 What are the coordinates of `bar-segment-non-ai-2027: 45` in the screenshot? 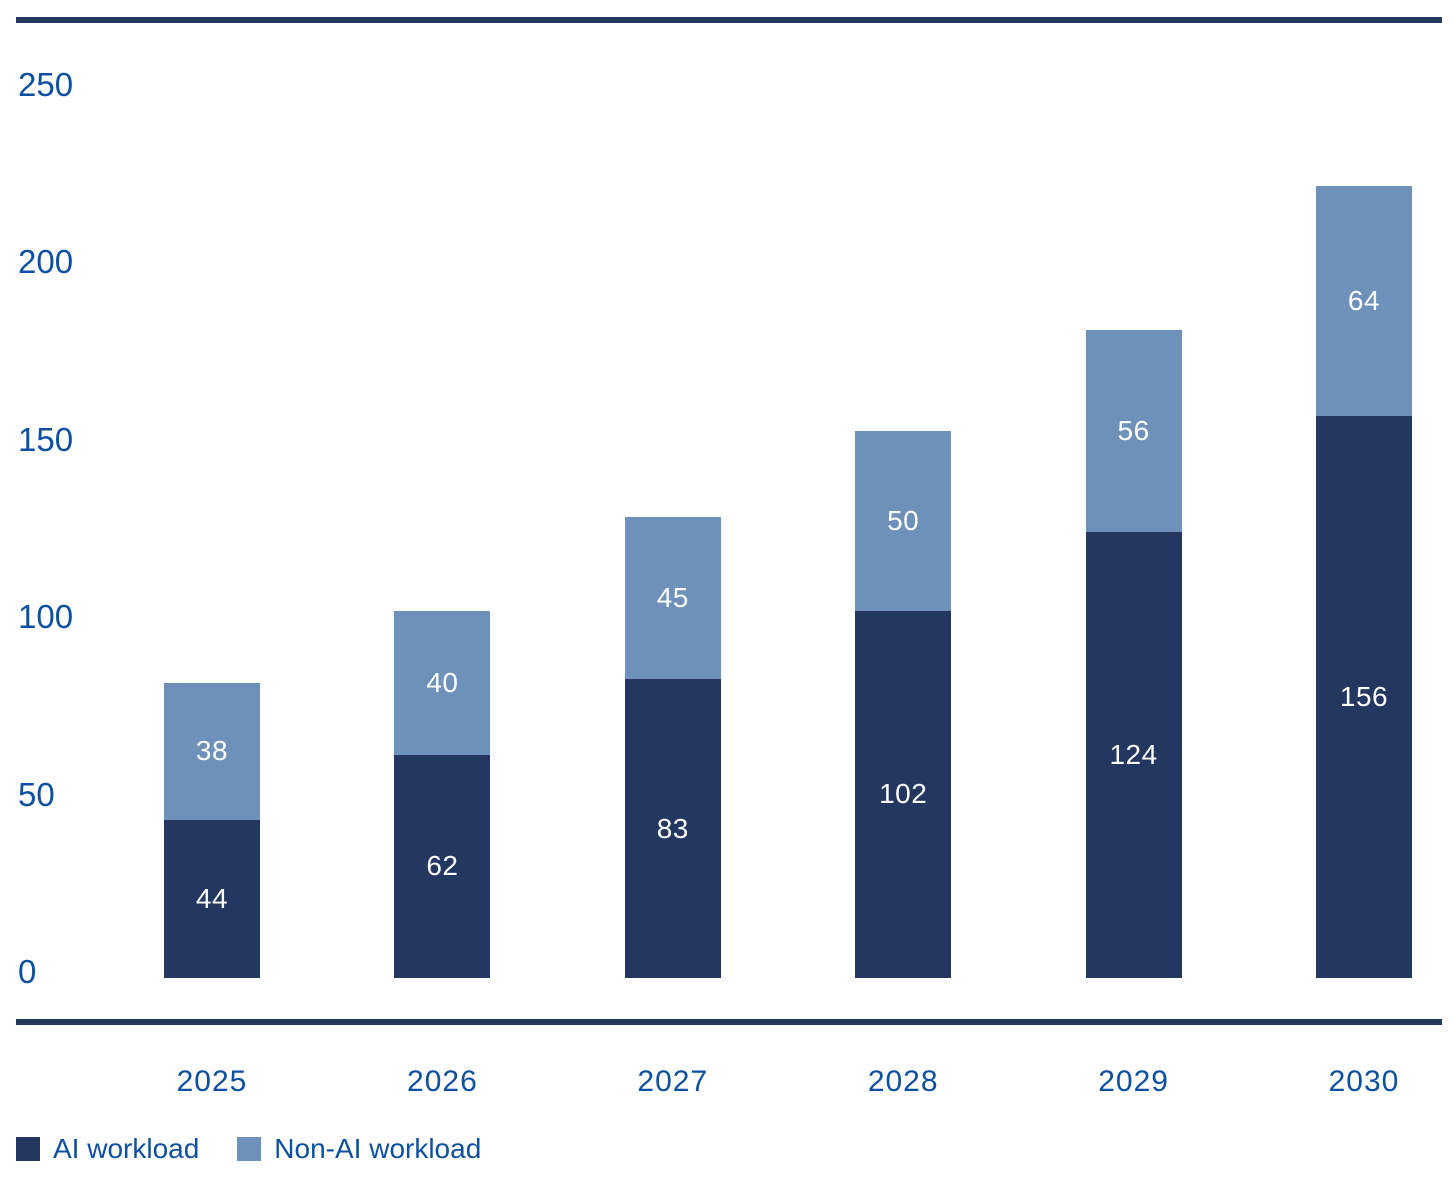 It's located at (672, 598).